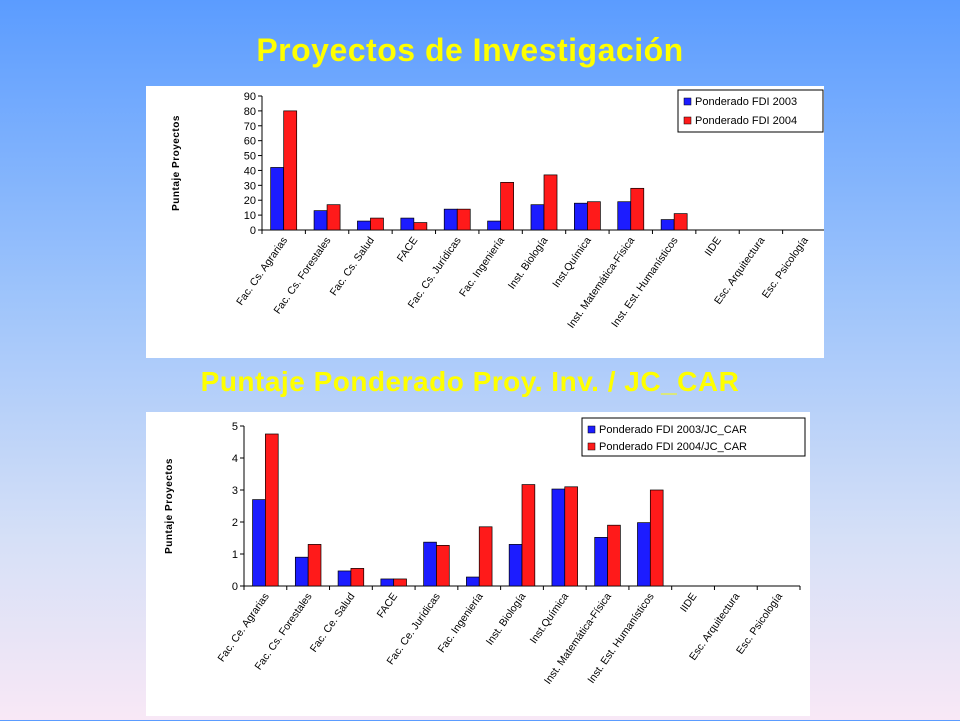 This screenshot has height=721, width=960. What do you see at coordinates (235, 427) in the screenshot?
I see `y-tick-label: 5` at bounding box center [235, 427].